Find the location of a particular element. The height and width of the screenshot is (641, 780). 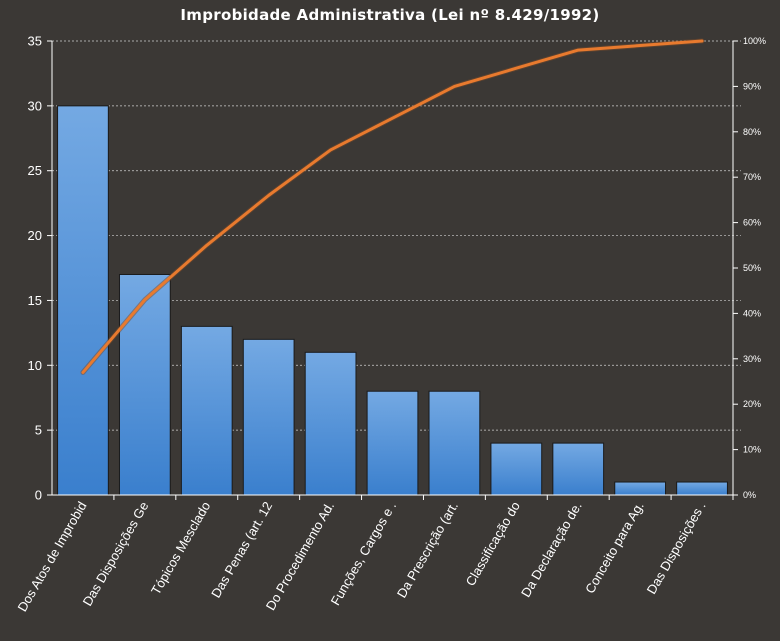

x-tick-label: Dos Atos de Improbid is located at coordinates (51, 556).